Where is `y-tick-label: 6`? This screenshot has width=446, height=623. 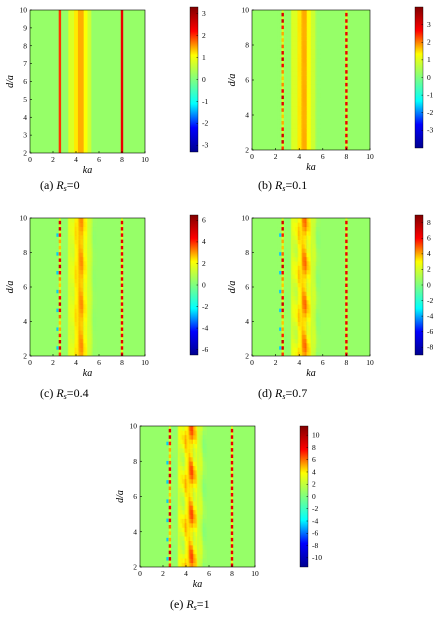
y-tick-label: 6 is located at coordinates (135, 496).